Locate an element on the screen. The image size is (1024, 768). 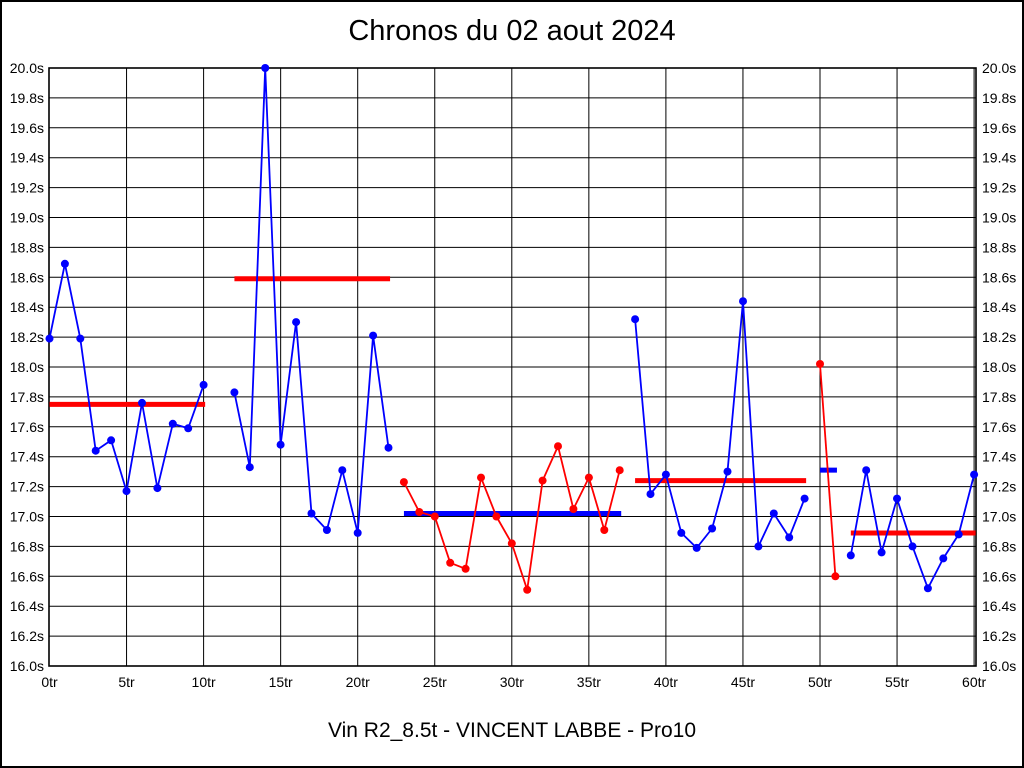
y-axis-label-left: 19.2s is located at coordinates (27, 188).